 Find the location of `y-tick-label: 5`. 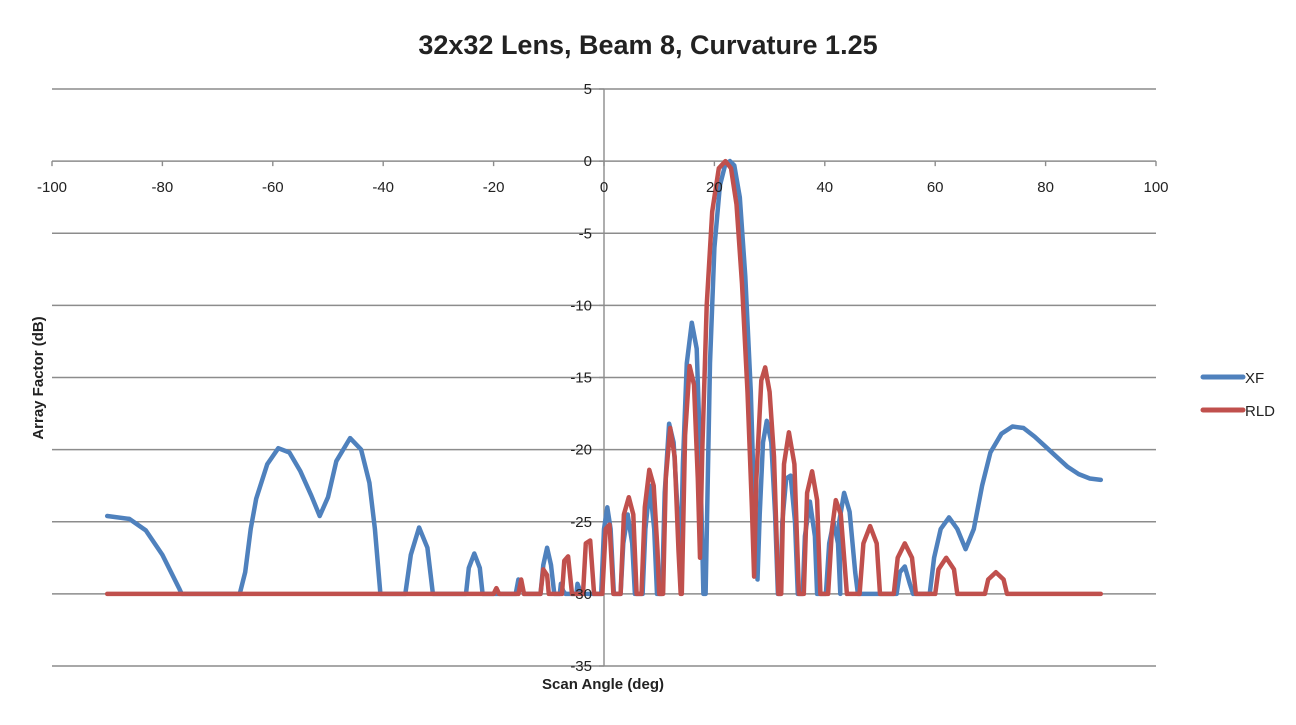

y-tick-label: 5 is located at coordinates (588, 89).